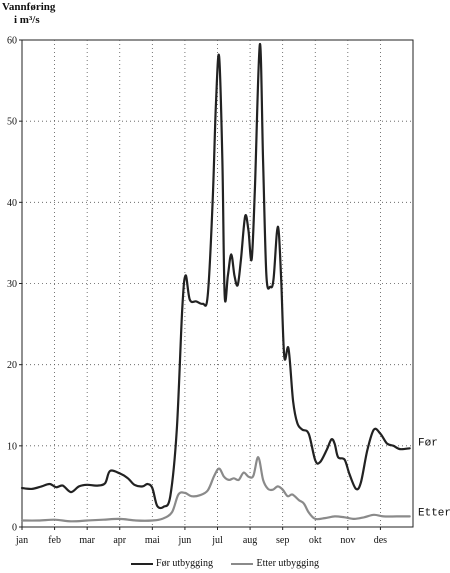 The image size is (450, 573). I want to click on y-tick-label-50: 50, so click(12, 122).